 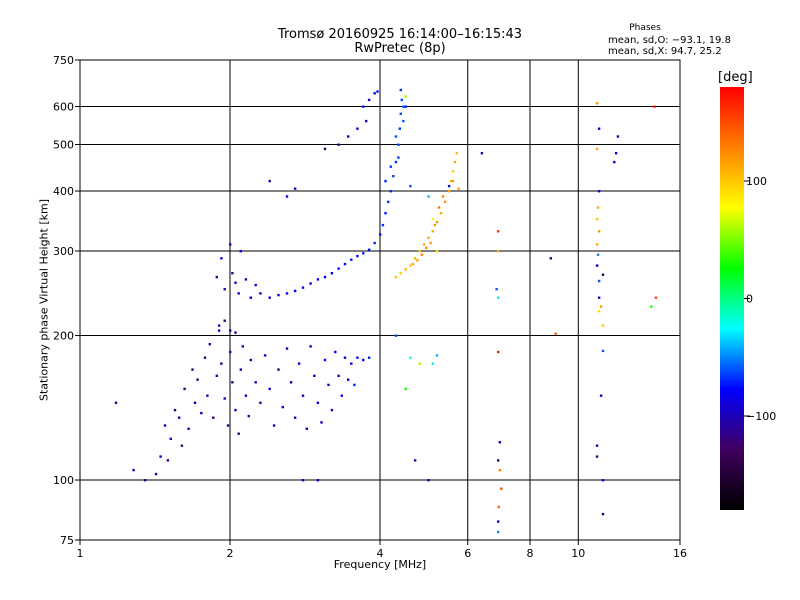 I want to click on chart-title-line1: Tromsø 20160925 16:14:00–16:15:43, so click(x=400, y=34).